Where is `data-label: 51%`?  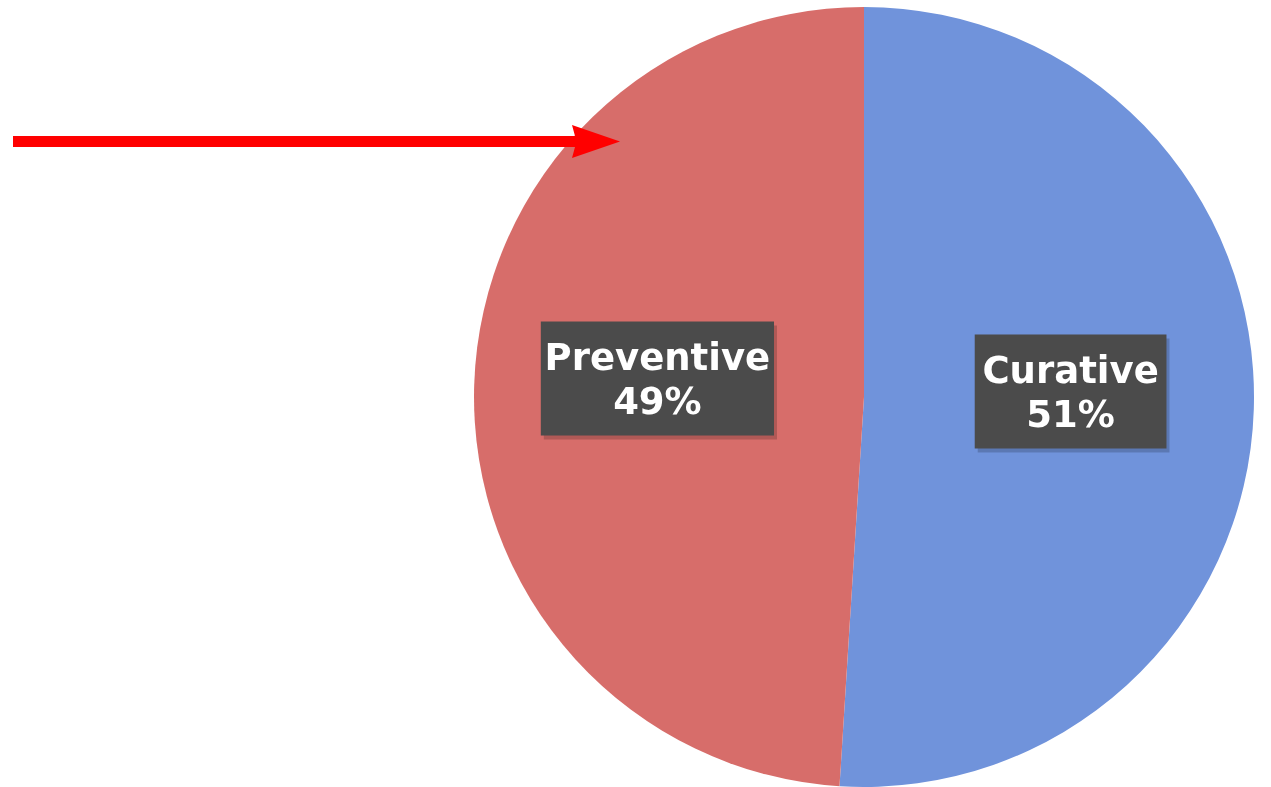 data-label: 51% is located at coordinates (1070, 414).